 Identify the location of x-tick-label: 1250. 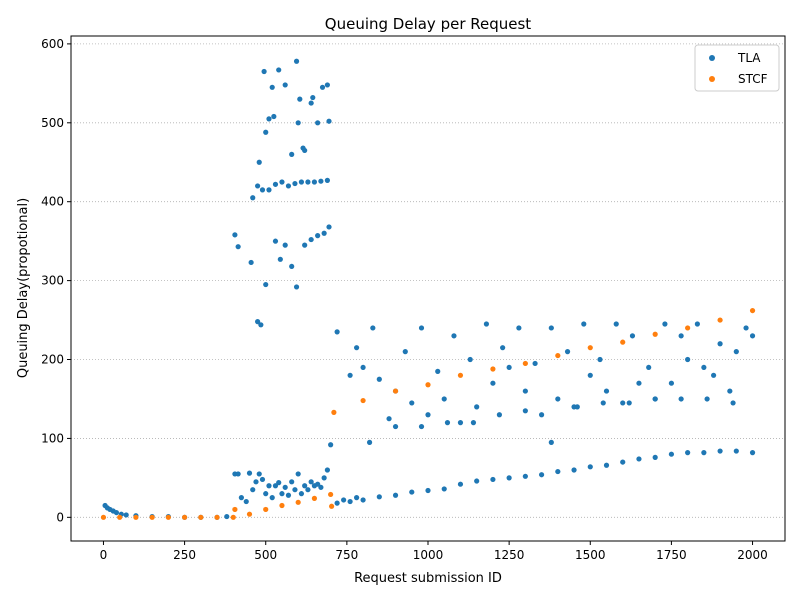
(509, 555).